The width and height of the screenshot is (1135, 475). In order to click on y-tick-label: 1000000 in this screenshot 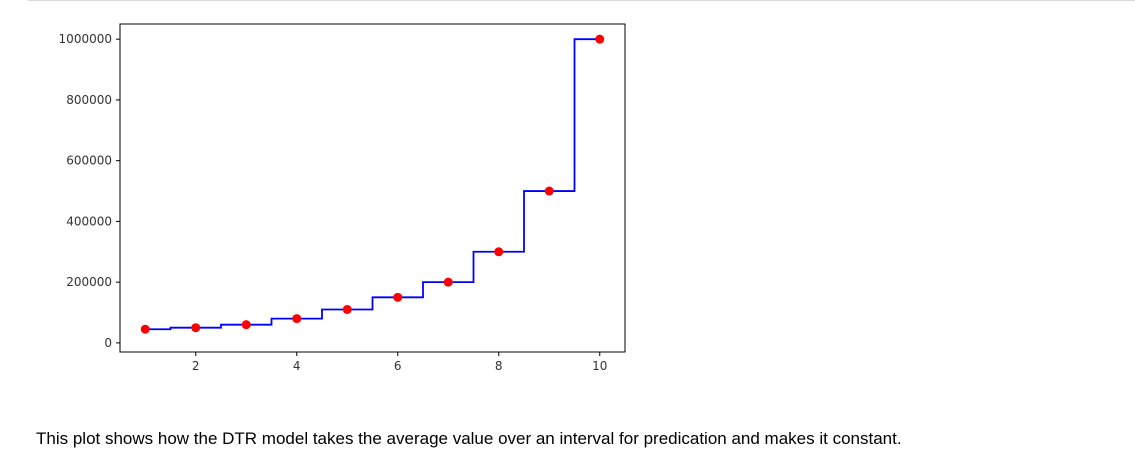, I will do `click(85, 39)`.